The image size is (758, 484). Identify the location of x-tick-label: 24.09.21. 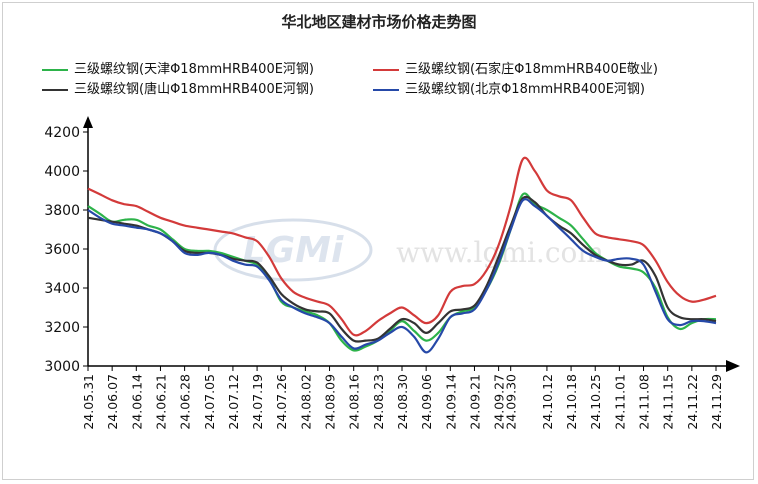
(474, 402).